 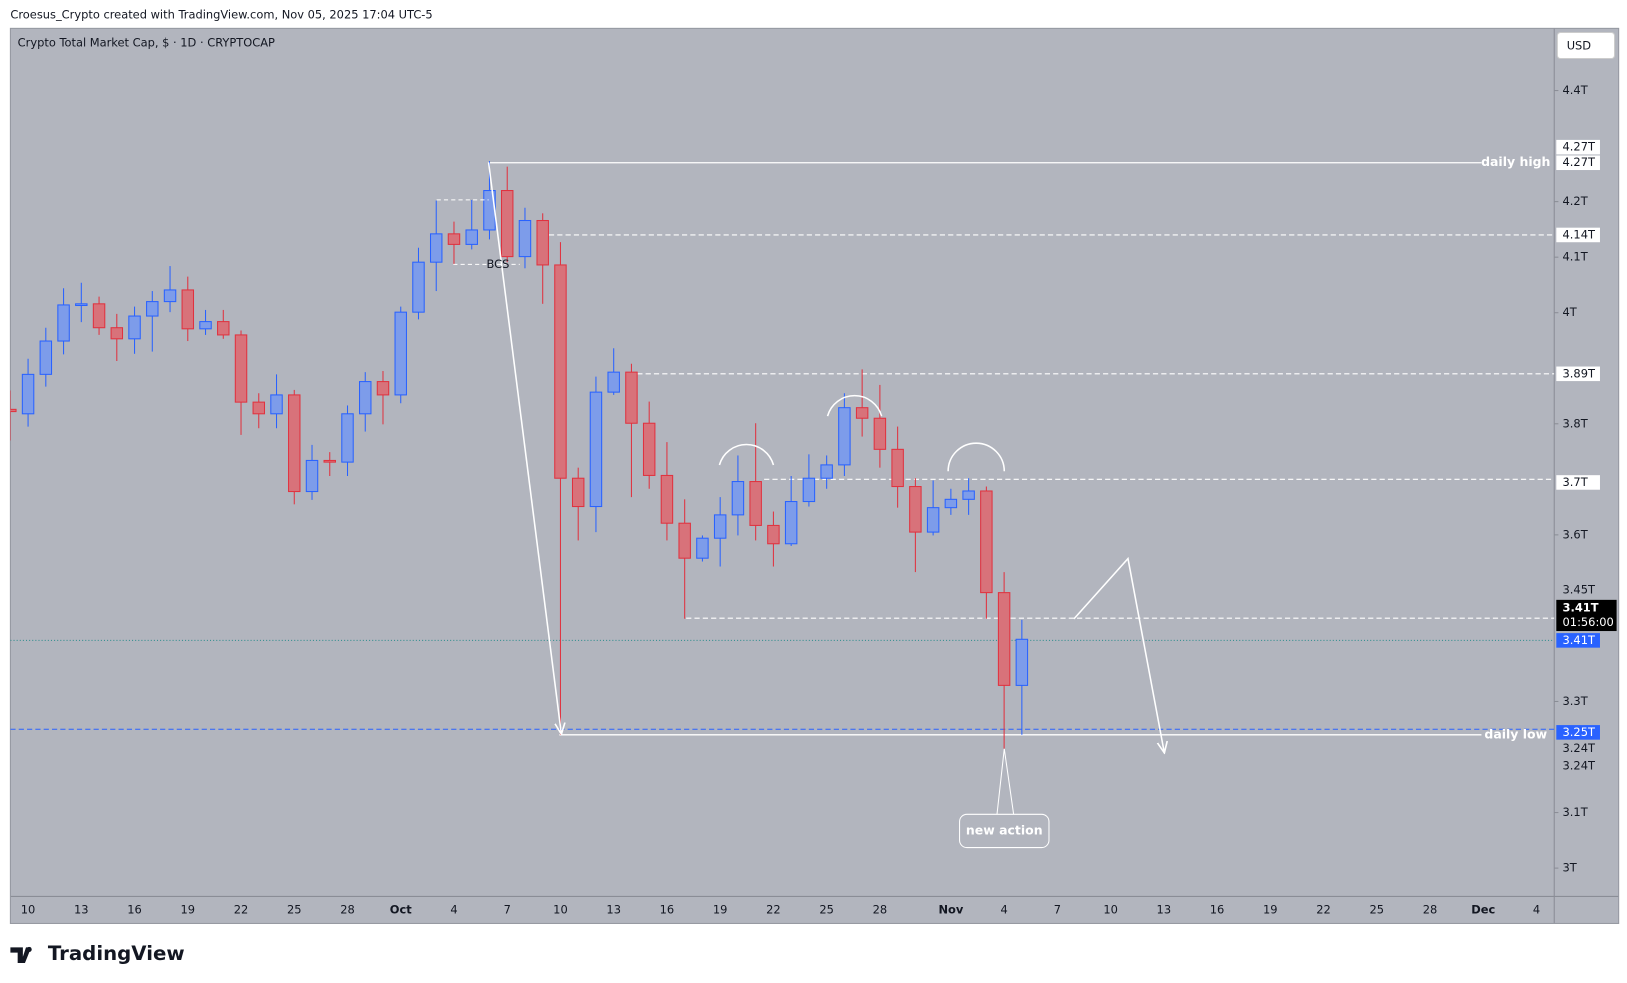 I want to click on x-tick-label: Dec, so click(x=1483, y=909).